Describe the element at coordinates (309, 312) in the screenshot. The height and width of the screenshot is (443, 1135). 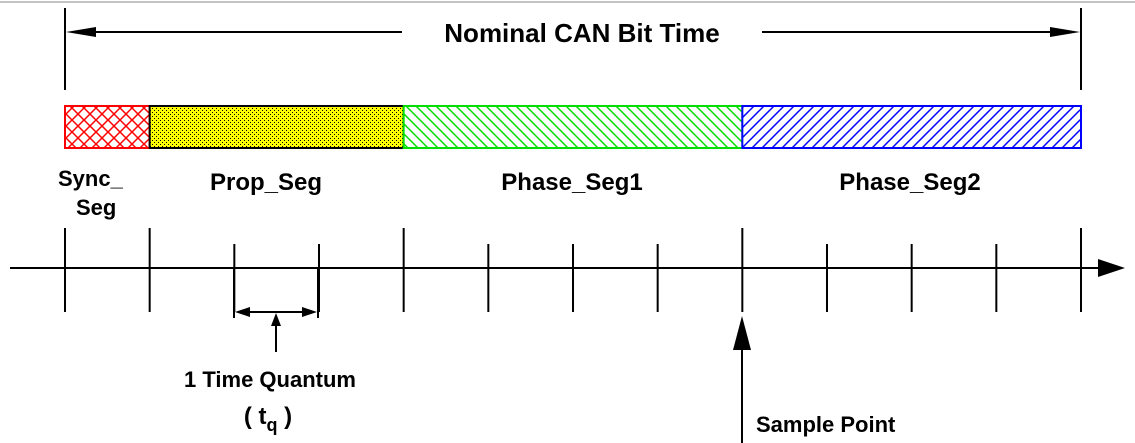
I see `tq-arrowhead-right` at that location.